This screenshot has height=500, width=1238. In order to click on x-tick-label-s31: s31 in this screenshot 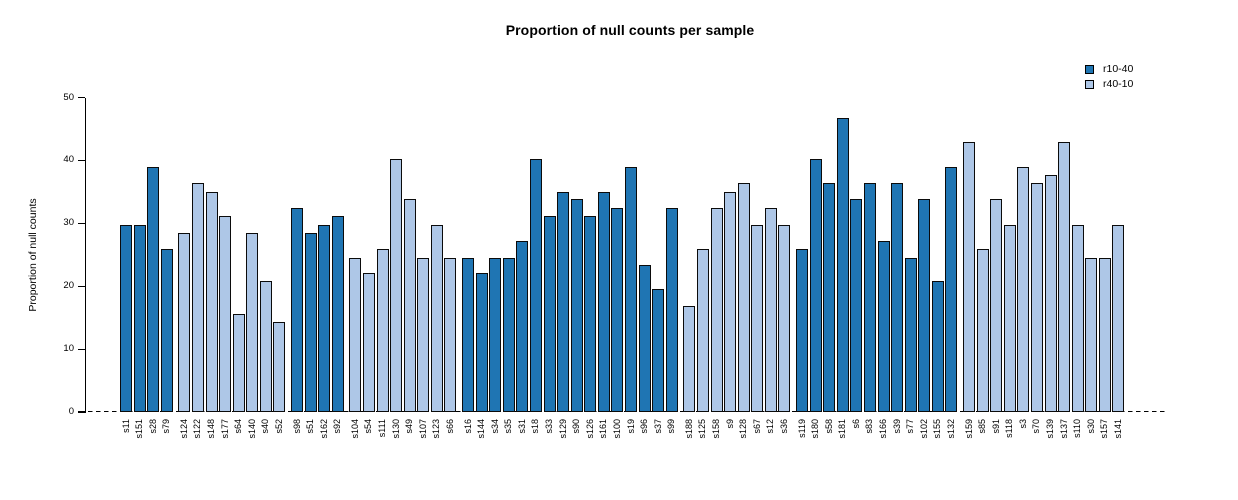, I will do `click(521, 426)`.